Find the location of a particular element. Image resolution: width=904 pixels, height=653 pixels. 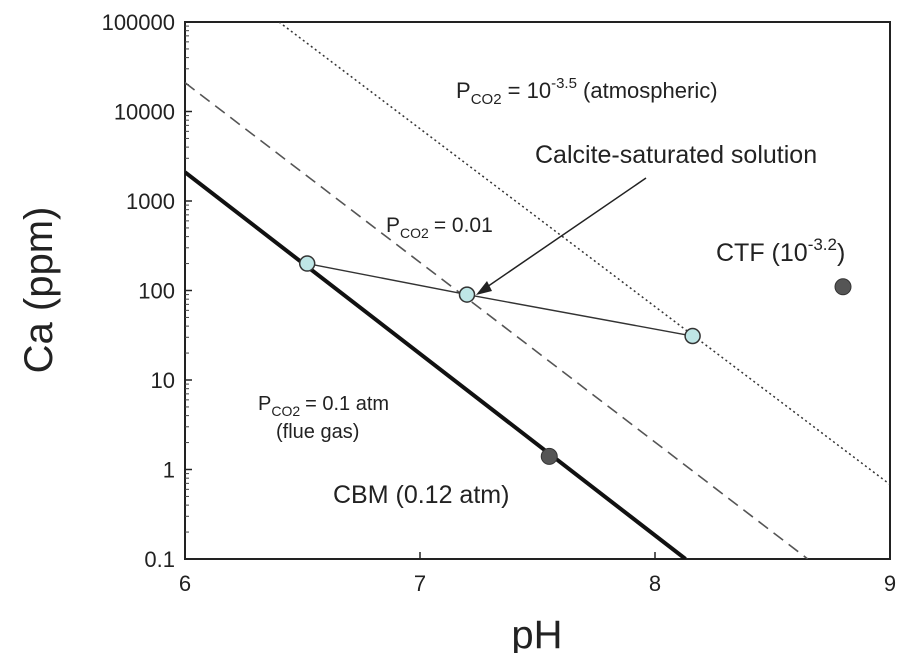

y-tick-label: 10 is located at coordinates (163, 380).